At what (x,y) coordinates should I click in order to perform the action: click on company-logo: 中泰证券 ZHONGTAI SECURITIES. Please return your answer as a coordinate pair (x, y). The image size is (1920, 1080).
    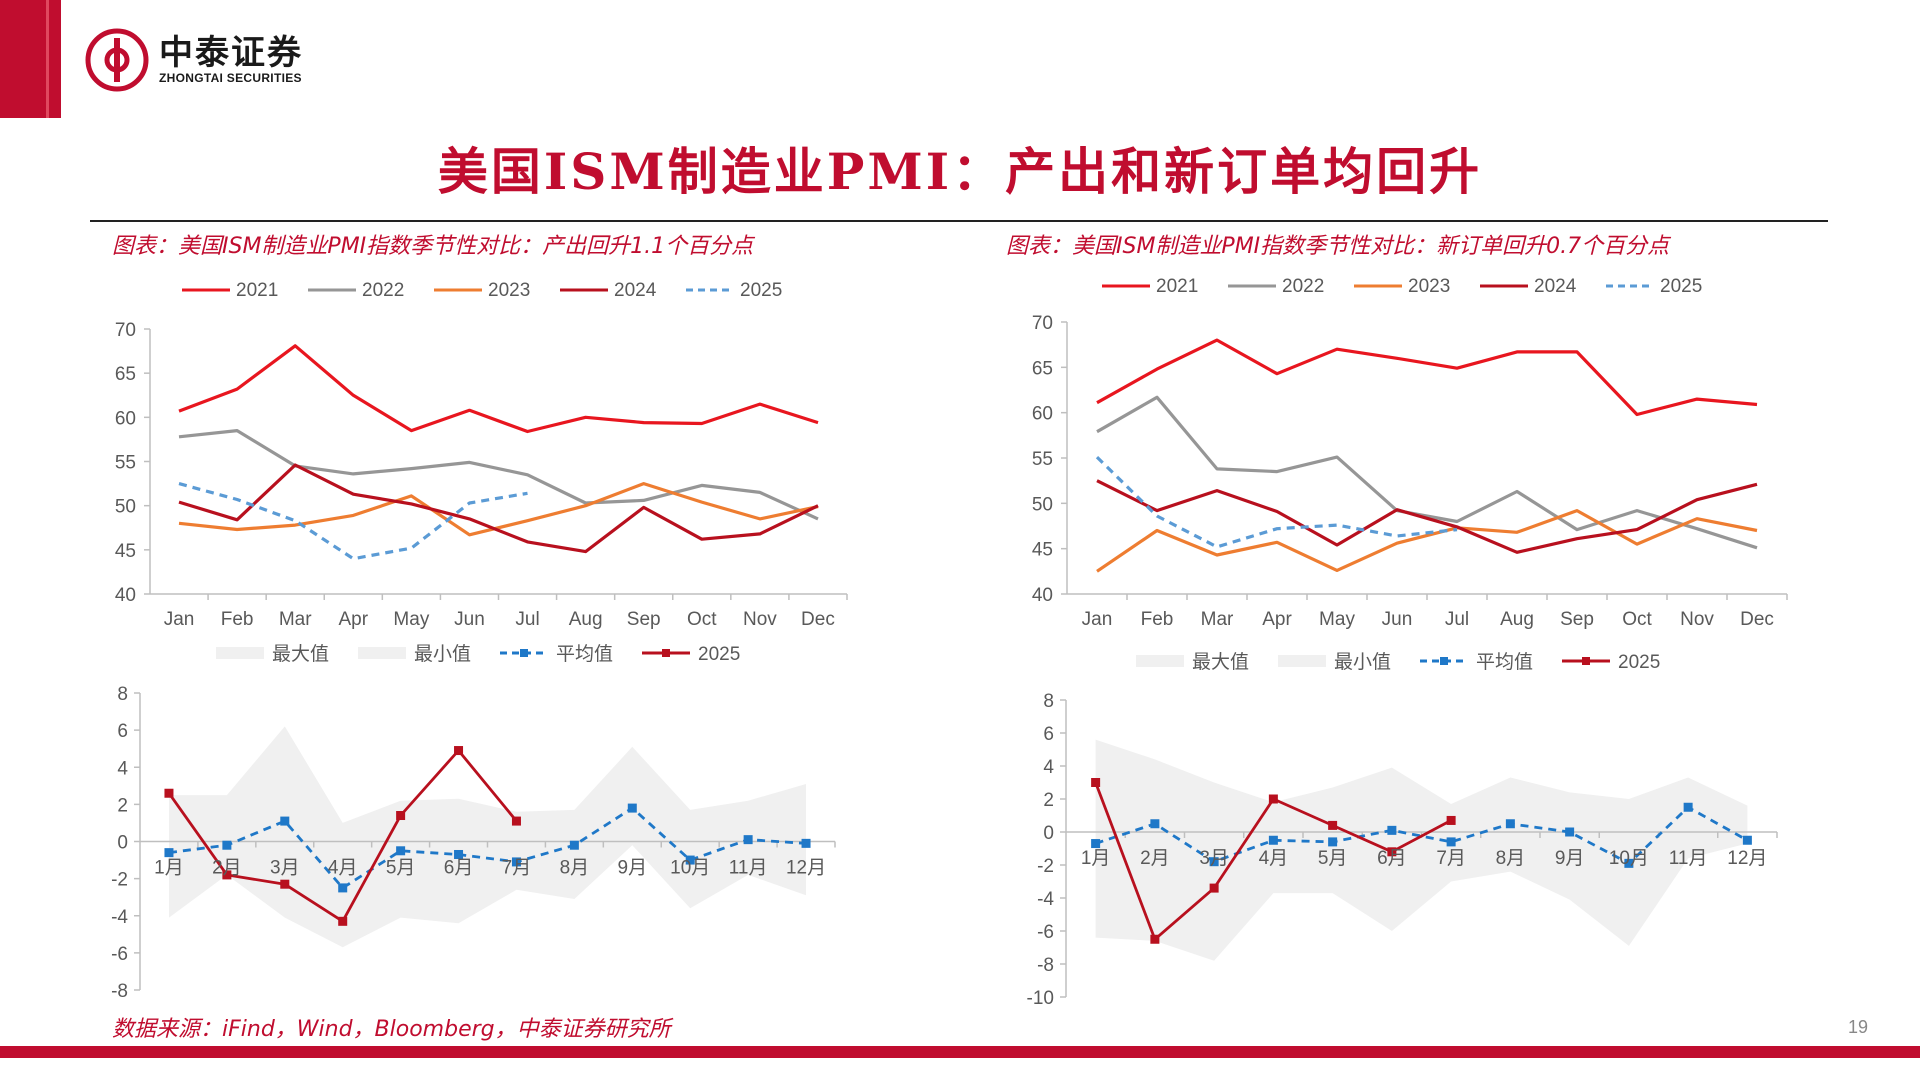
    Looking at the image, I should click on (194, 60).